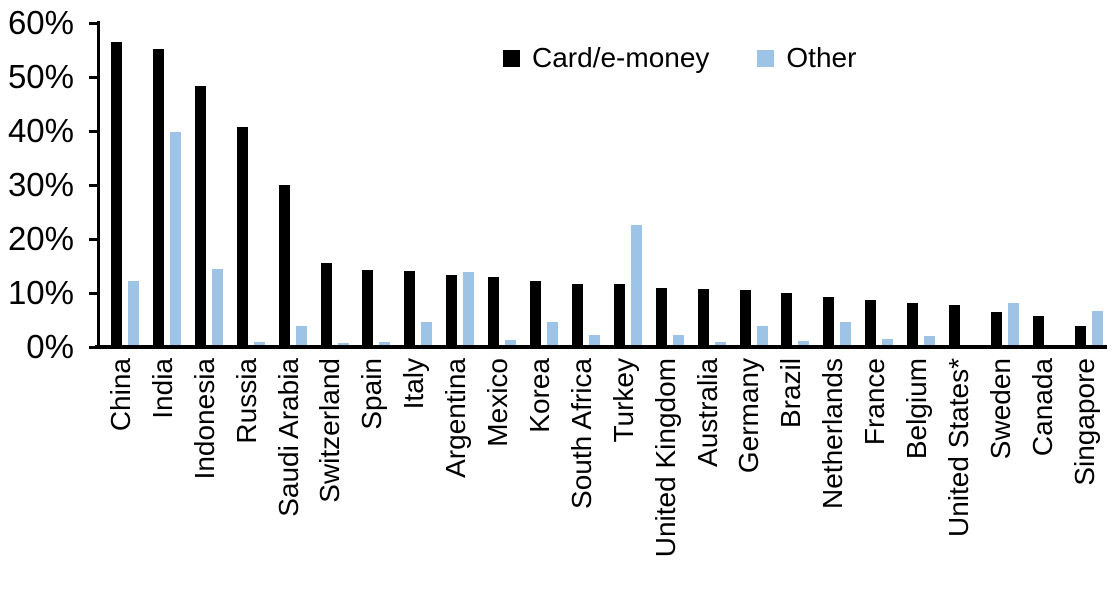 Image resolution: width=1112 pixels, height=594 pixels. Describe the element at coordinates (745, 318) in the screenshot. I see `bar-card-e-money-germany` at that location.